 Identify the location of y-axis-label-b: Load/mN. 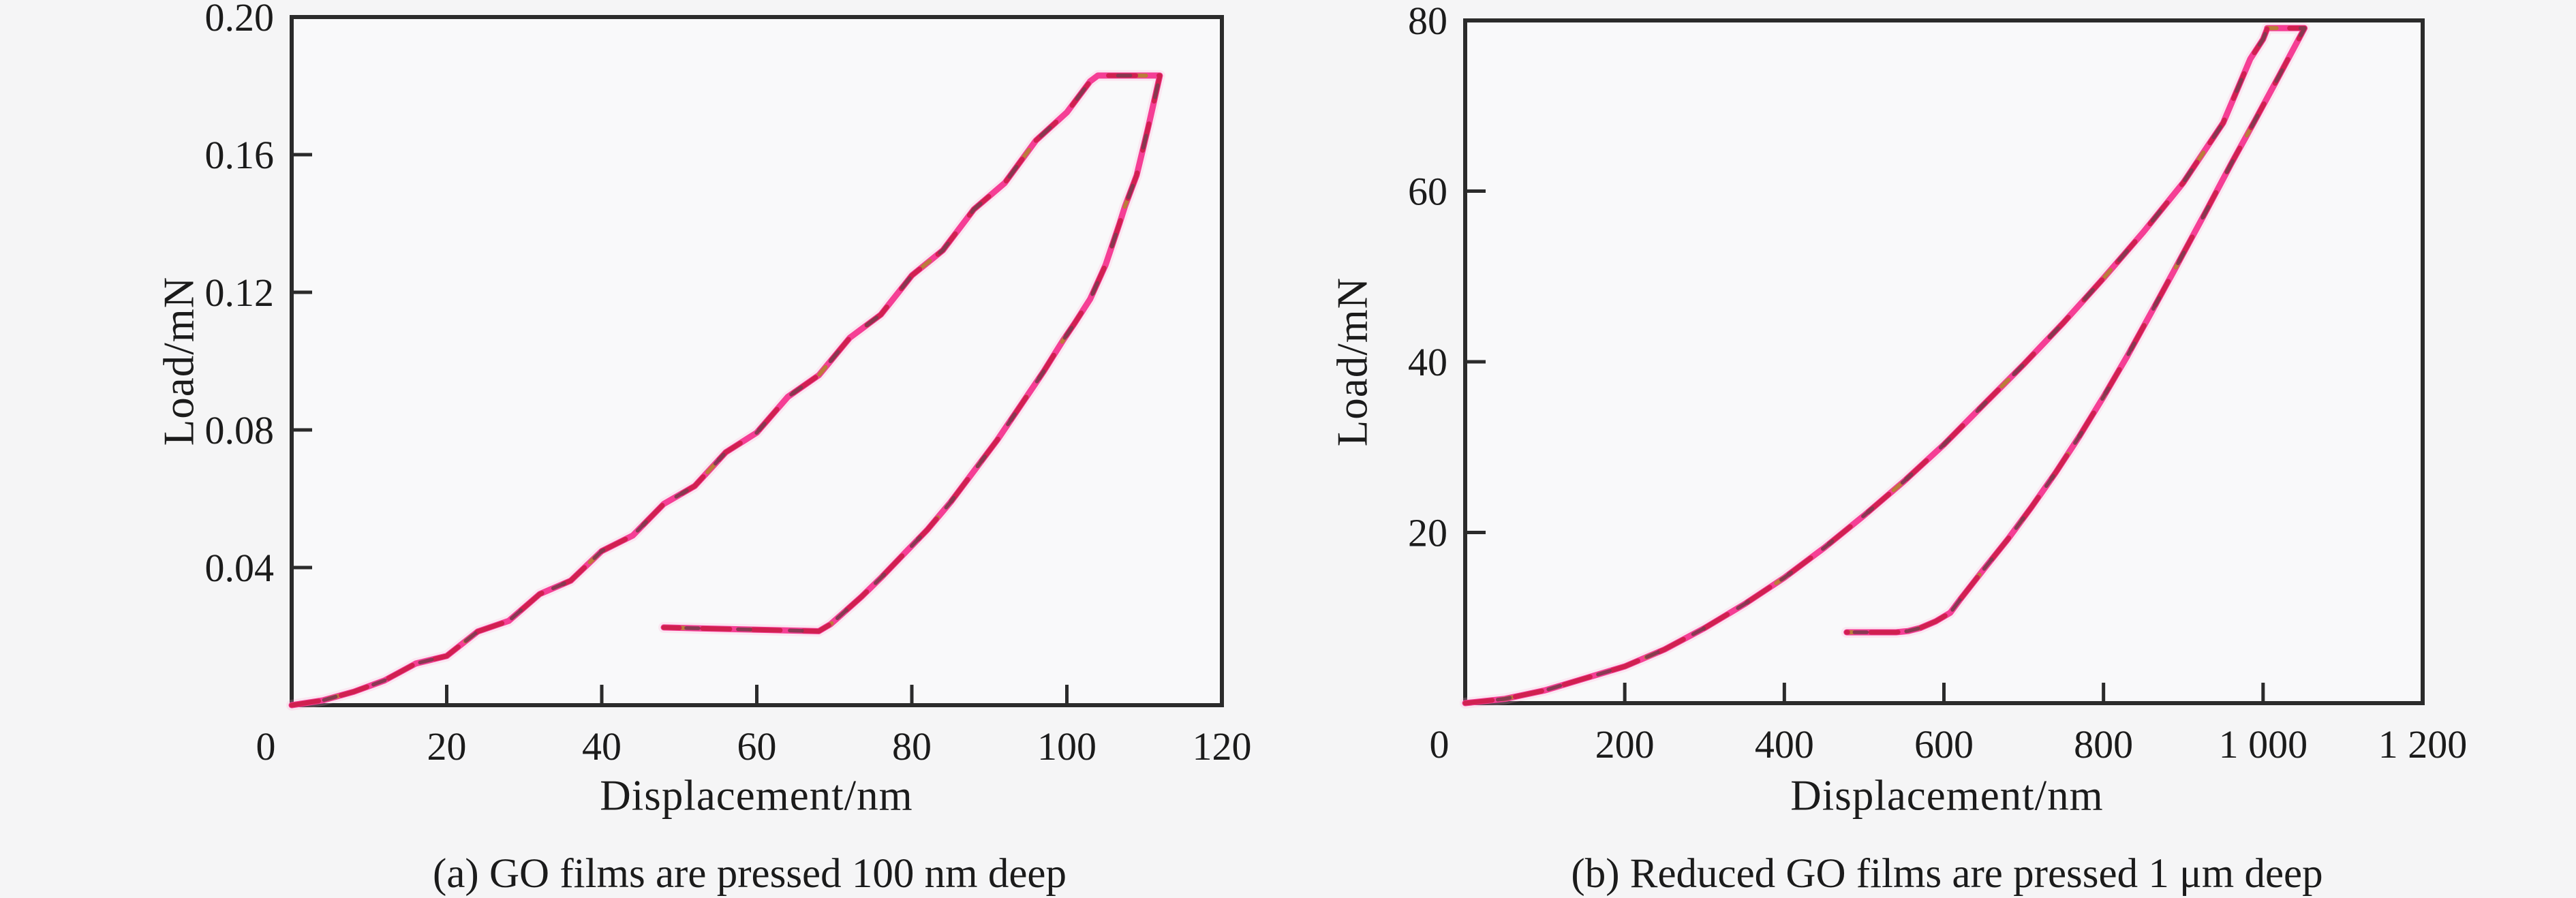
(1352, 362).